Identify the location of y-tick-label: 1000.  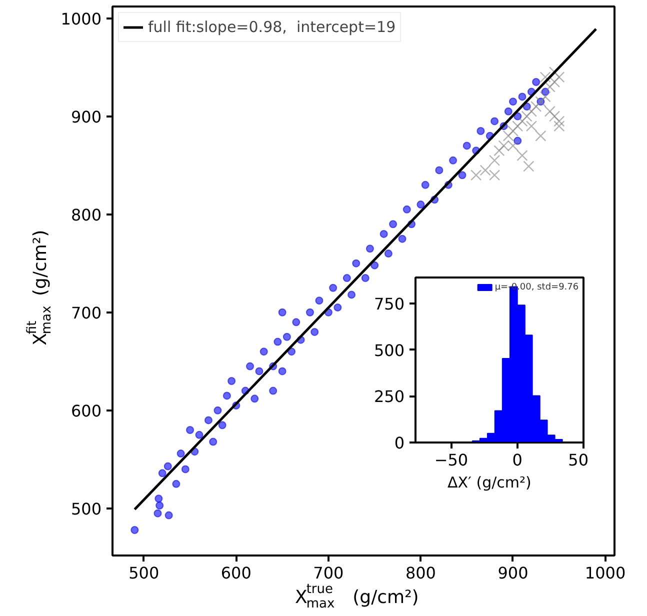
(81, 18).